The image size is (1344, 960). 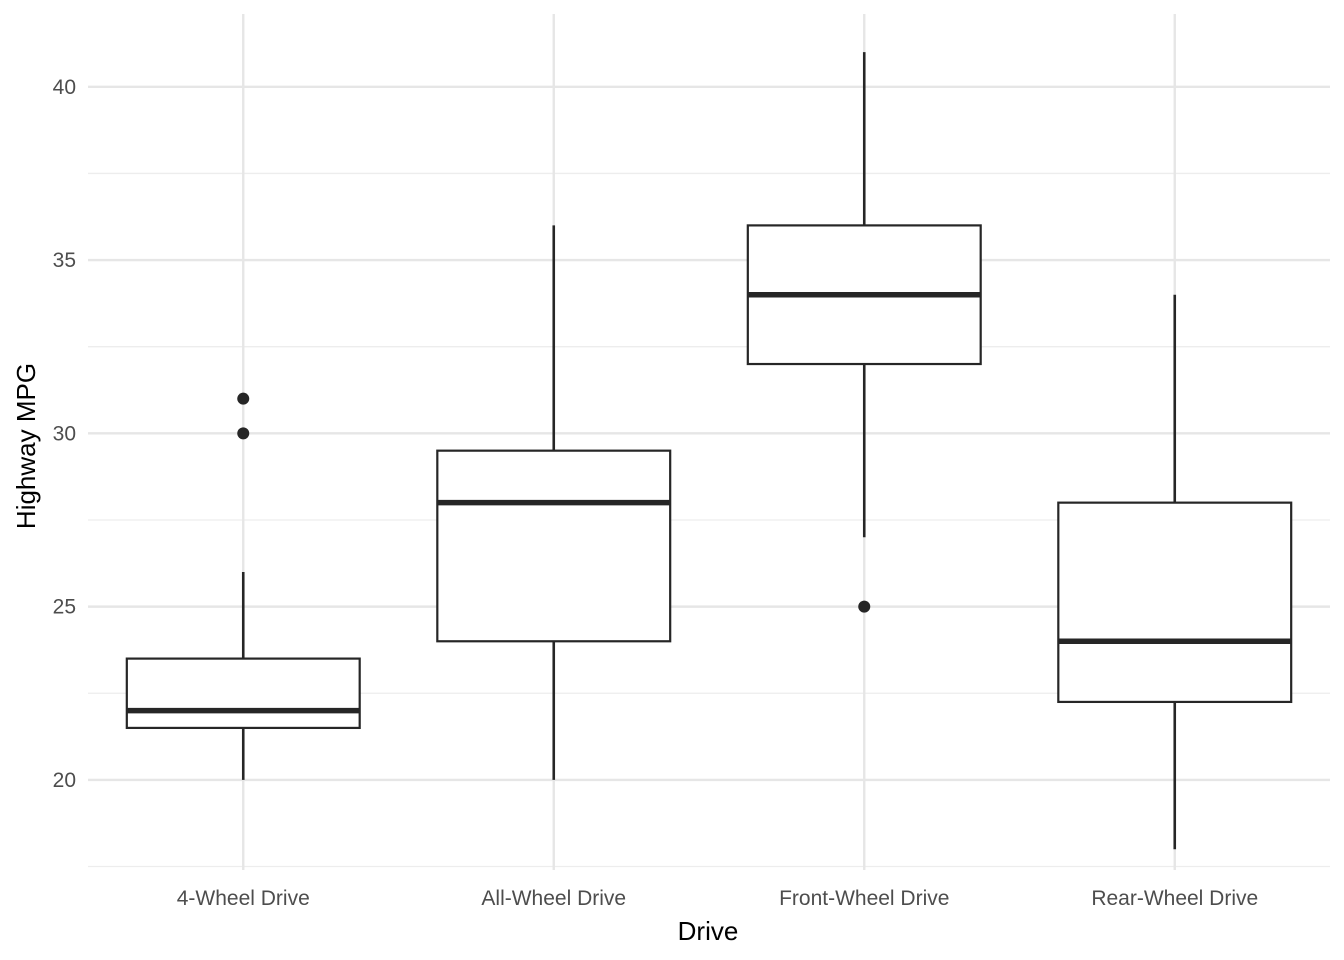 What do you see at coordinates (64, 87) in the screenshot?
I see `y-tick-label: 40` at bounding box center [64, 87].